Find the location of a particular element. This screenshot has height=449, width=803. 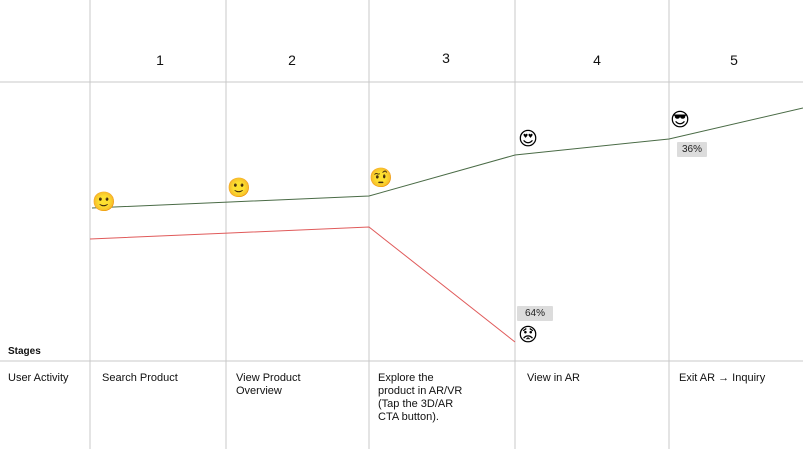

emoji-stage-1: 🙂 is located at coordinates (104, 202).